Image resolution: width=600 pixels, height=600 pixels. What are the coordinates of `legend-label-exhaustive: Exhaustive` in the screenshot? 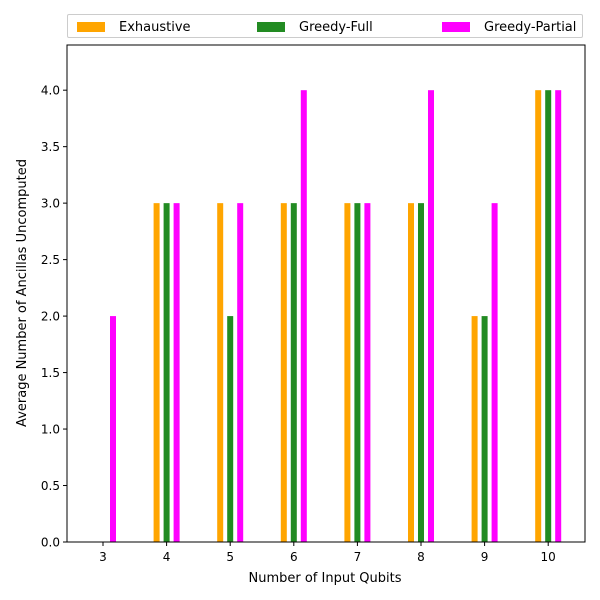 It's located at (155, 27).